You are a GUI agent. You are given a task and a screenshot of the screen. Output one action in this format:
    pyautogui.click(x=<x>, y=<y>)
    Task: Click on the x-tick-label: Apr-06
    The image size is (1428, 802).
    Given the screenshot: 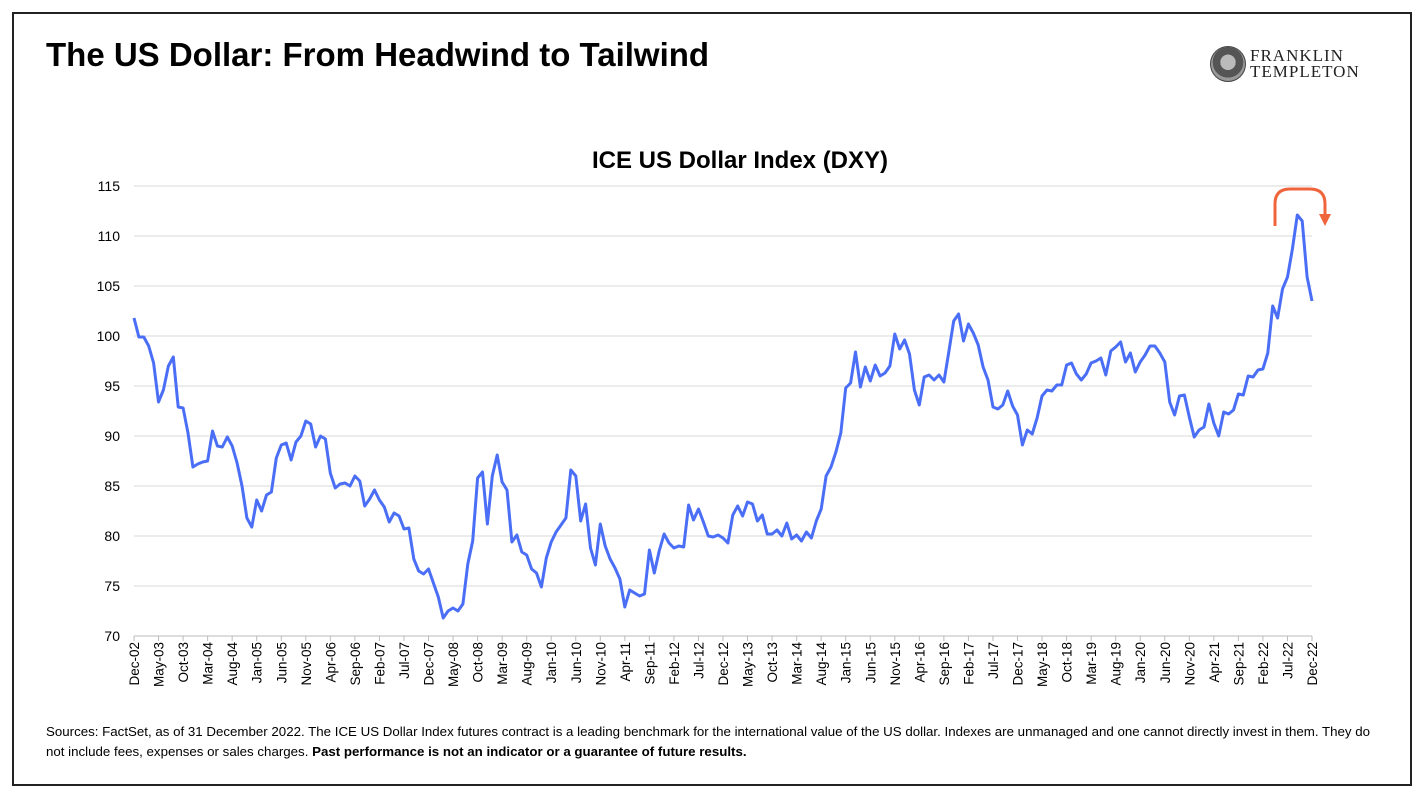 What is the action you would take?
    pyautogui.click(x=330, y=662)
    